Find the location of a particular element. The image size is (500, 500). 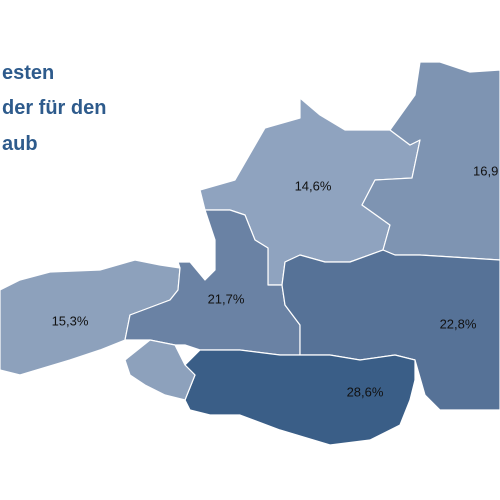

title-line: der für den is located at coordinates (54, 108).